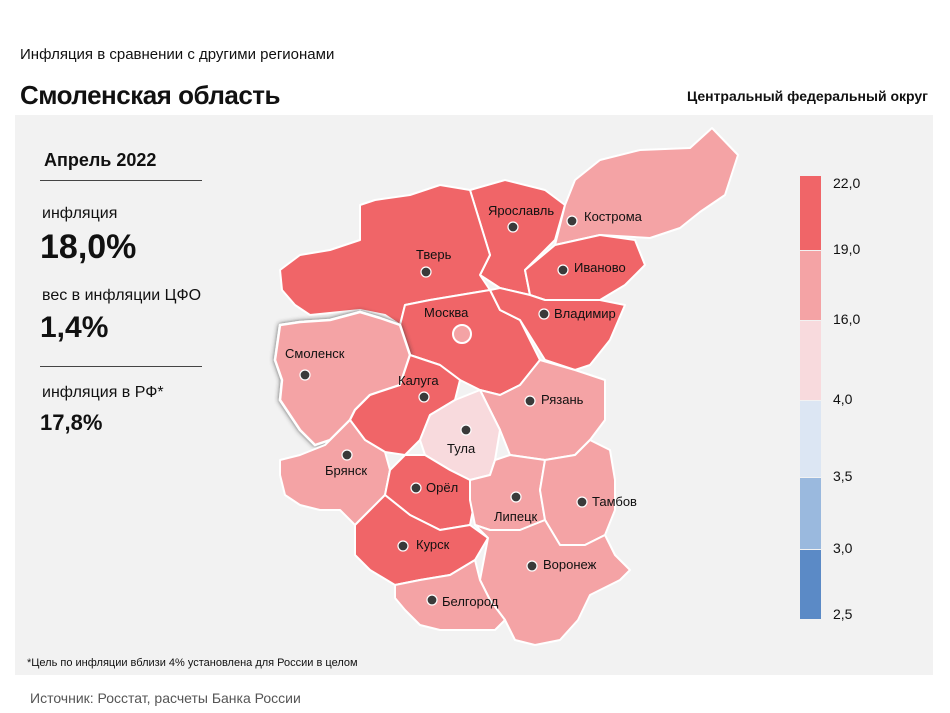  What do you see at coordinates (418, 380) in the screenshot?
I see `city-label-kaluga: Калуга` at bounding box center [418, 380].